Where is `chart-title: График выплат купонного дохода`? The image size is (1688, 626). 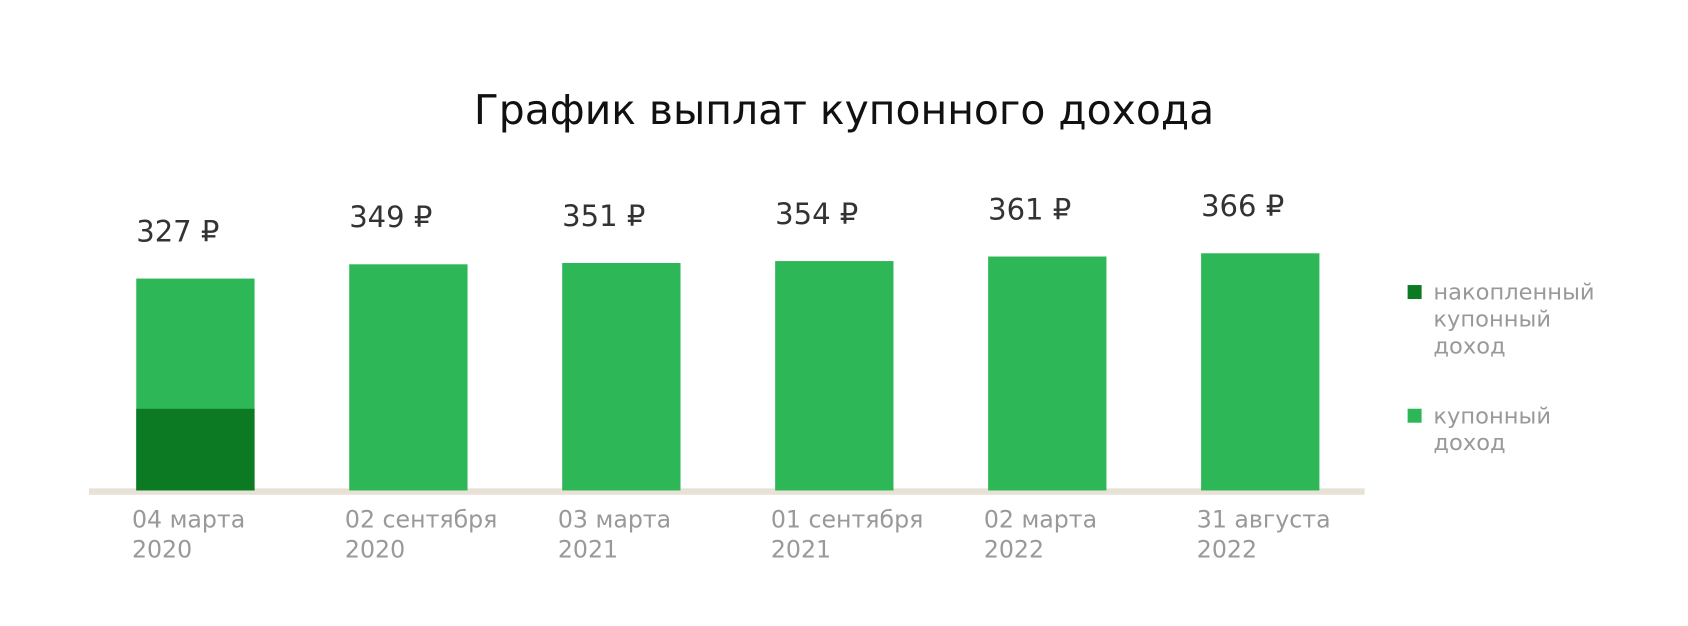 chart-title: График выплат купонного дохода is located at coordinates (844, 110).